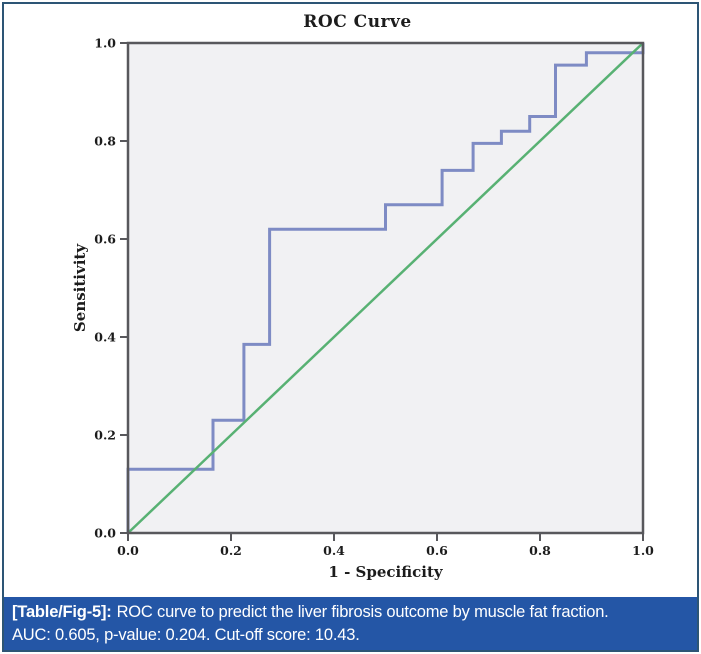  Describe the element at coordinates (540, 550) in the screenshot. I see `x-tick-label: 0.8` at that location.